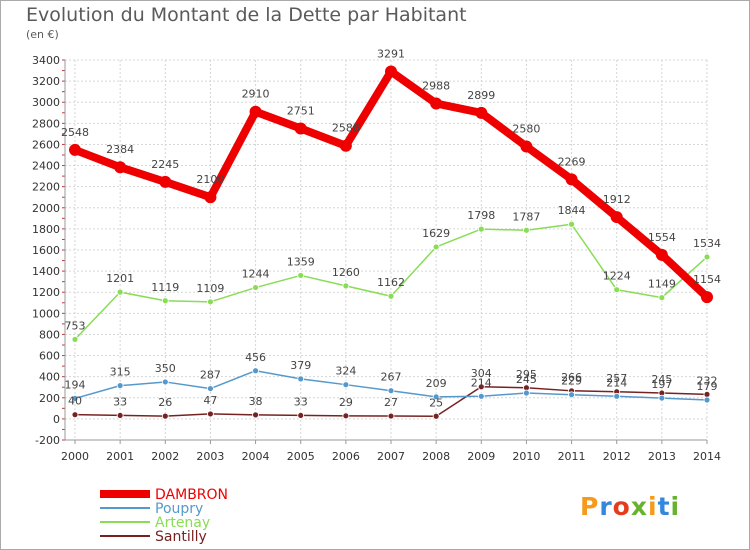 The height and width of the screenshot is (550, 750). Describe the element at coordinates (436, 456) in the screenshot. I see `x-tick-label: 2008` at that location.